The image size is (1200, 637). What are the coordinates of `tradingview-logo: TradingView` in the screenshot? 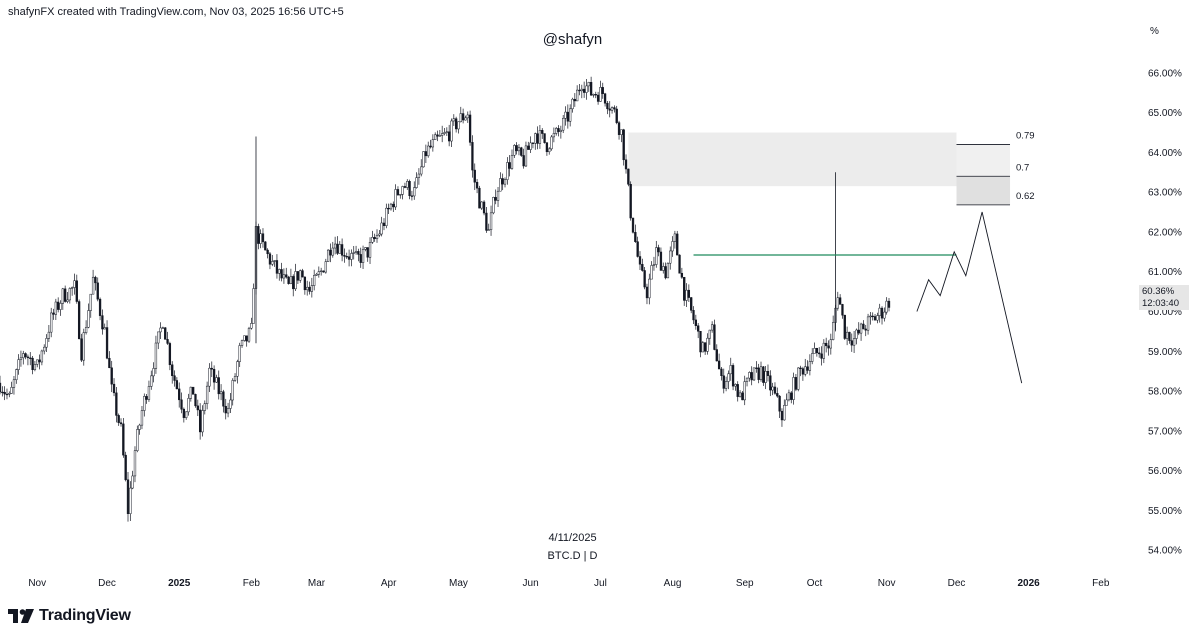 It's located at (69, 616).